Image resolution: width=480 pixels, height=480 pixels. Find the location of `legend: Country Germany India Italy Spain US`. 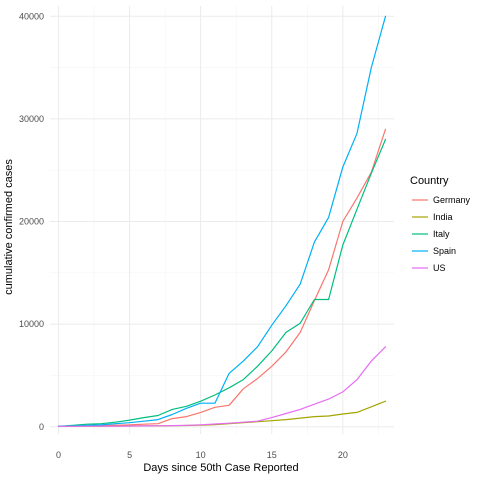

legend: Country Germany India Italy Spain US is located at coordinates (440, 224).